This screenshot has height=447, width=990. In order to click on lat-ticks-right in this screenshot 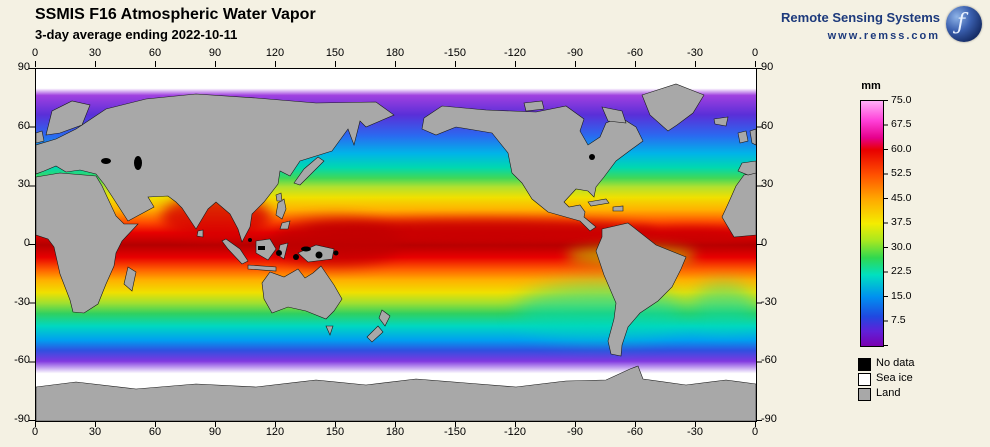, I will do `click(759, 244)`.